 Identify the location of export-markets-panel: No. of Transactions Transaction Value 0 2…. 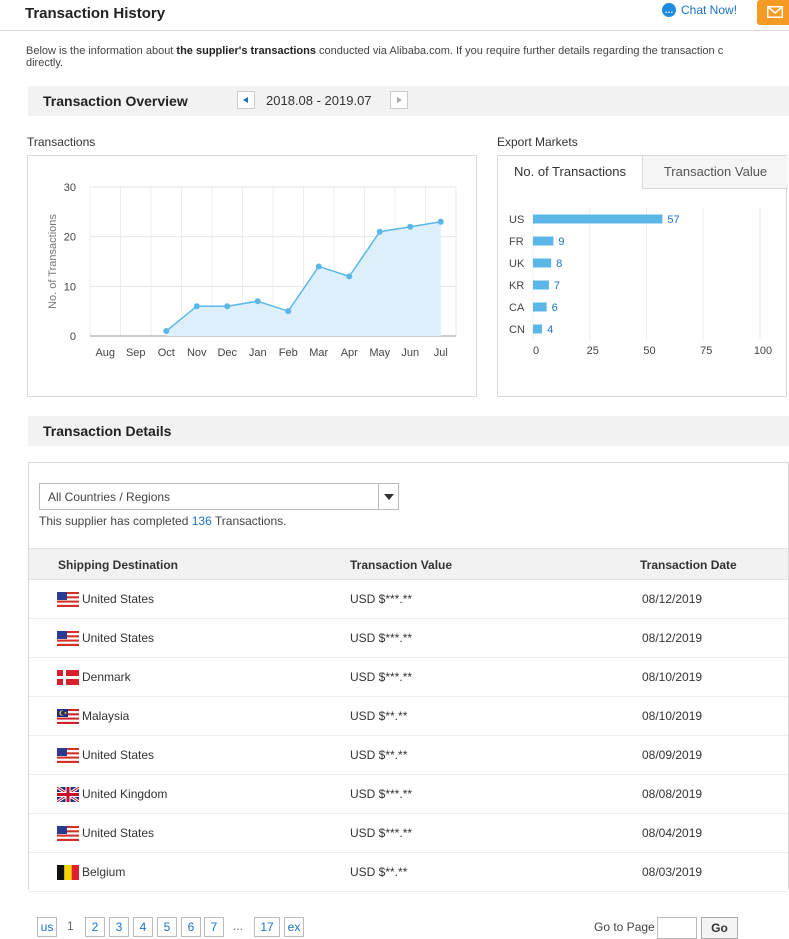
(642, 276).